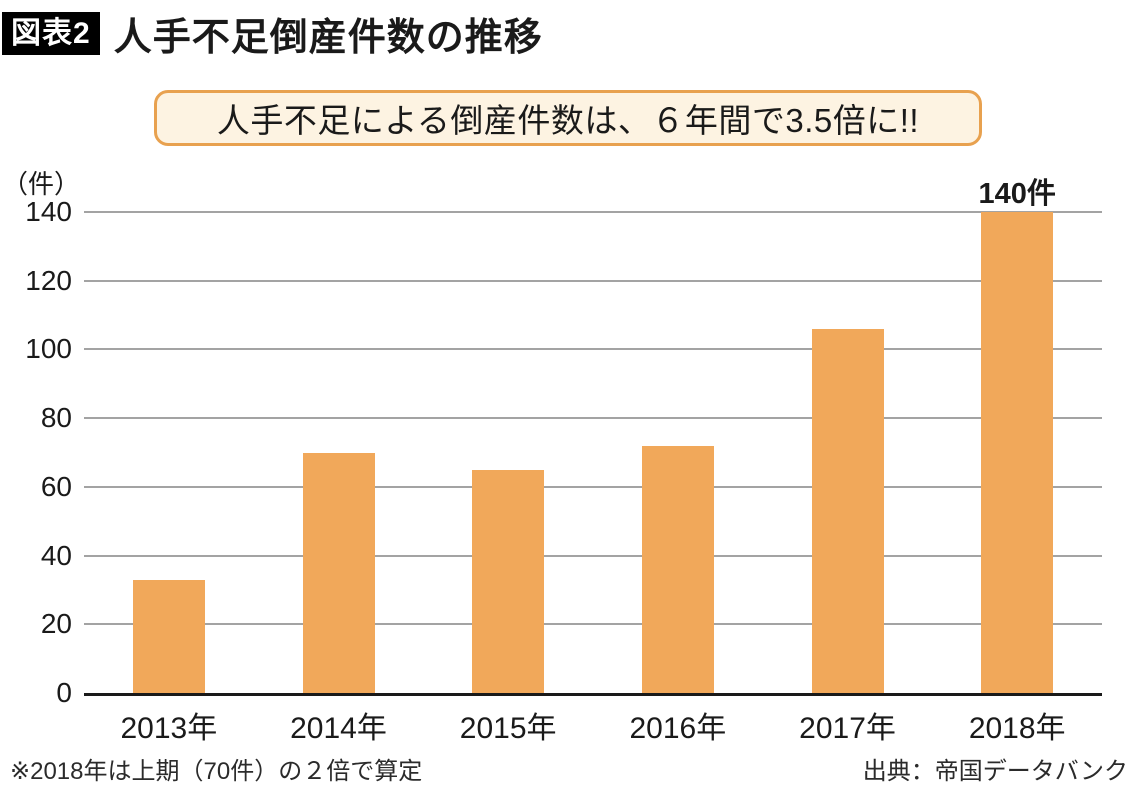 Image resolution: width=1136 pixels, height=796 pixels. Describe the element at coordinates (995, 771) in the screenshot. I see `source-credit: 出典：帝国データバンク` at that location.